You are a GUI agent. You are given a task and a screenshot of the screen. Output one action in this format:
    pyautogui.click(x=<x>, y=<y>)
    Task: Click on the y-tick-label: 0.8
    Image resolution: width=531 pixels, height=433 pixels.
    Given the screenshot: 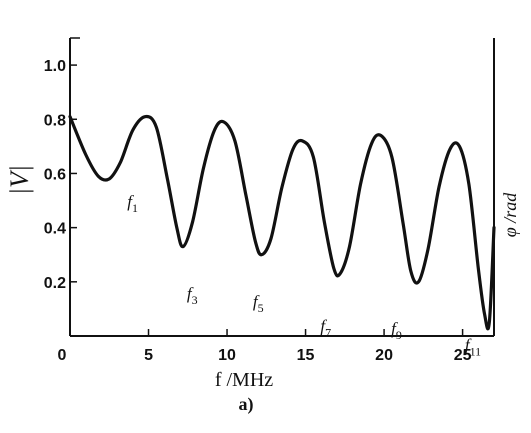 What is the action you would take?
    pyautogui.click(x=55, y=120)
    